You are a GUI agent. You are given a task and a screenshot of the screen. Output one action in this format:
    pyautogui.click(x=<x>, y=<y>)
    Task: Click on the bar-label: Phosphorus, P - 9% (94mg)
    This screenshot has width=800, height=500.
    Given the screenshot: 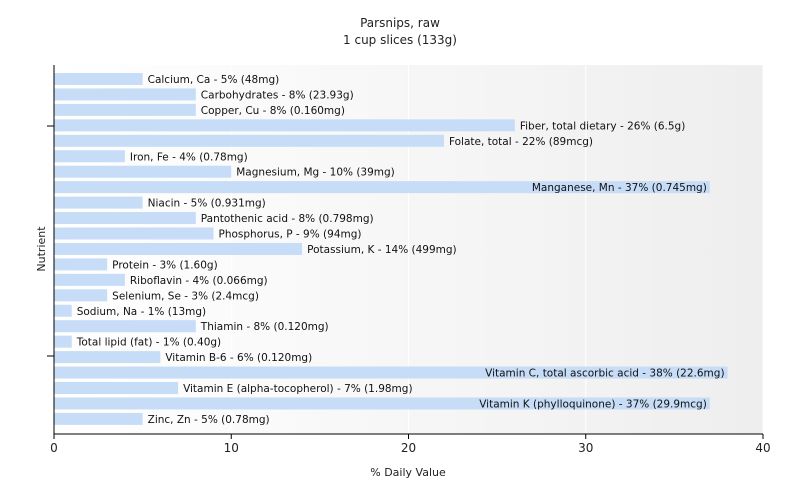 What is the action you would take?
    pyautogui.click(x=290, y=235)
    